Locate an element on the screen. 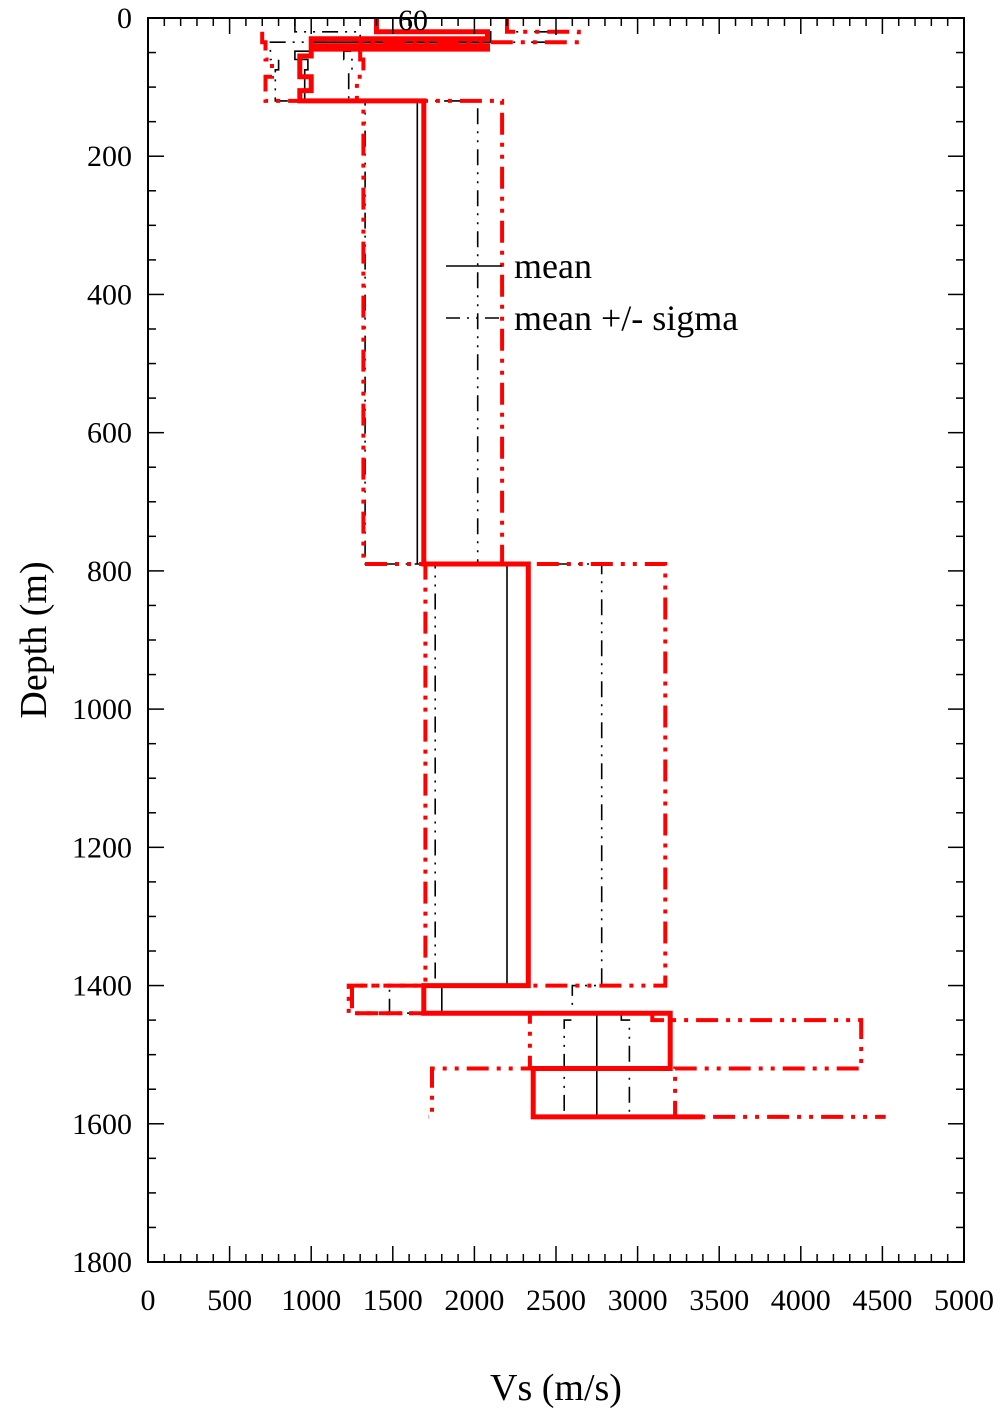 This screenshot has width=1008, height=1416. legend: mean mean +/- sigma is located at coordinates (592, 292).